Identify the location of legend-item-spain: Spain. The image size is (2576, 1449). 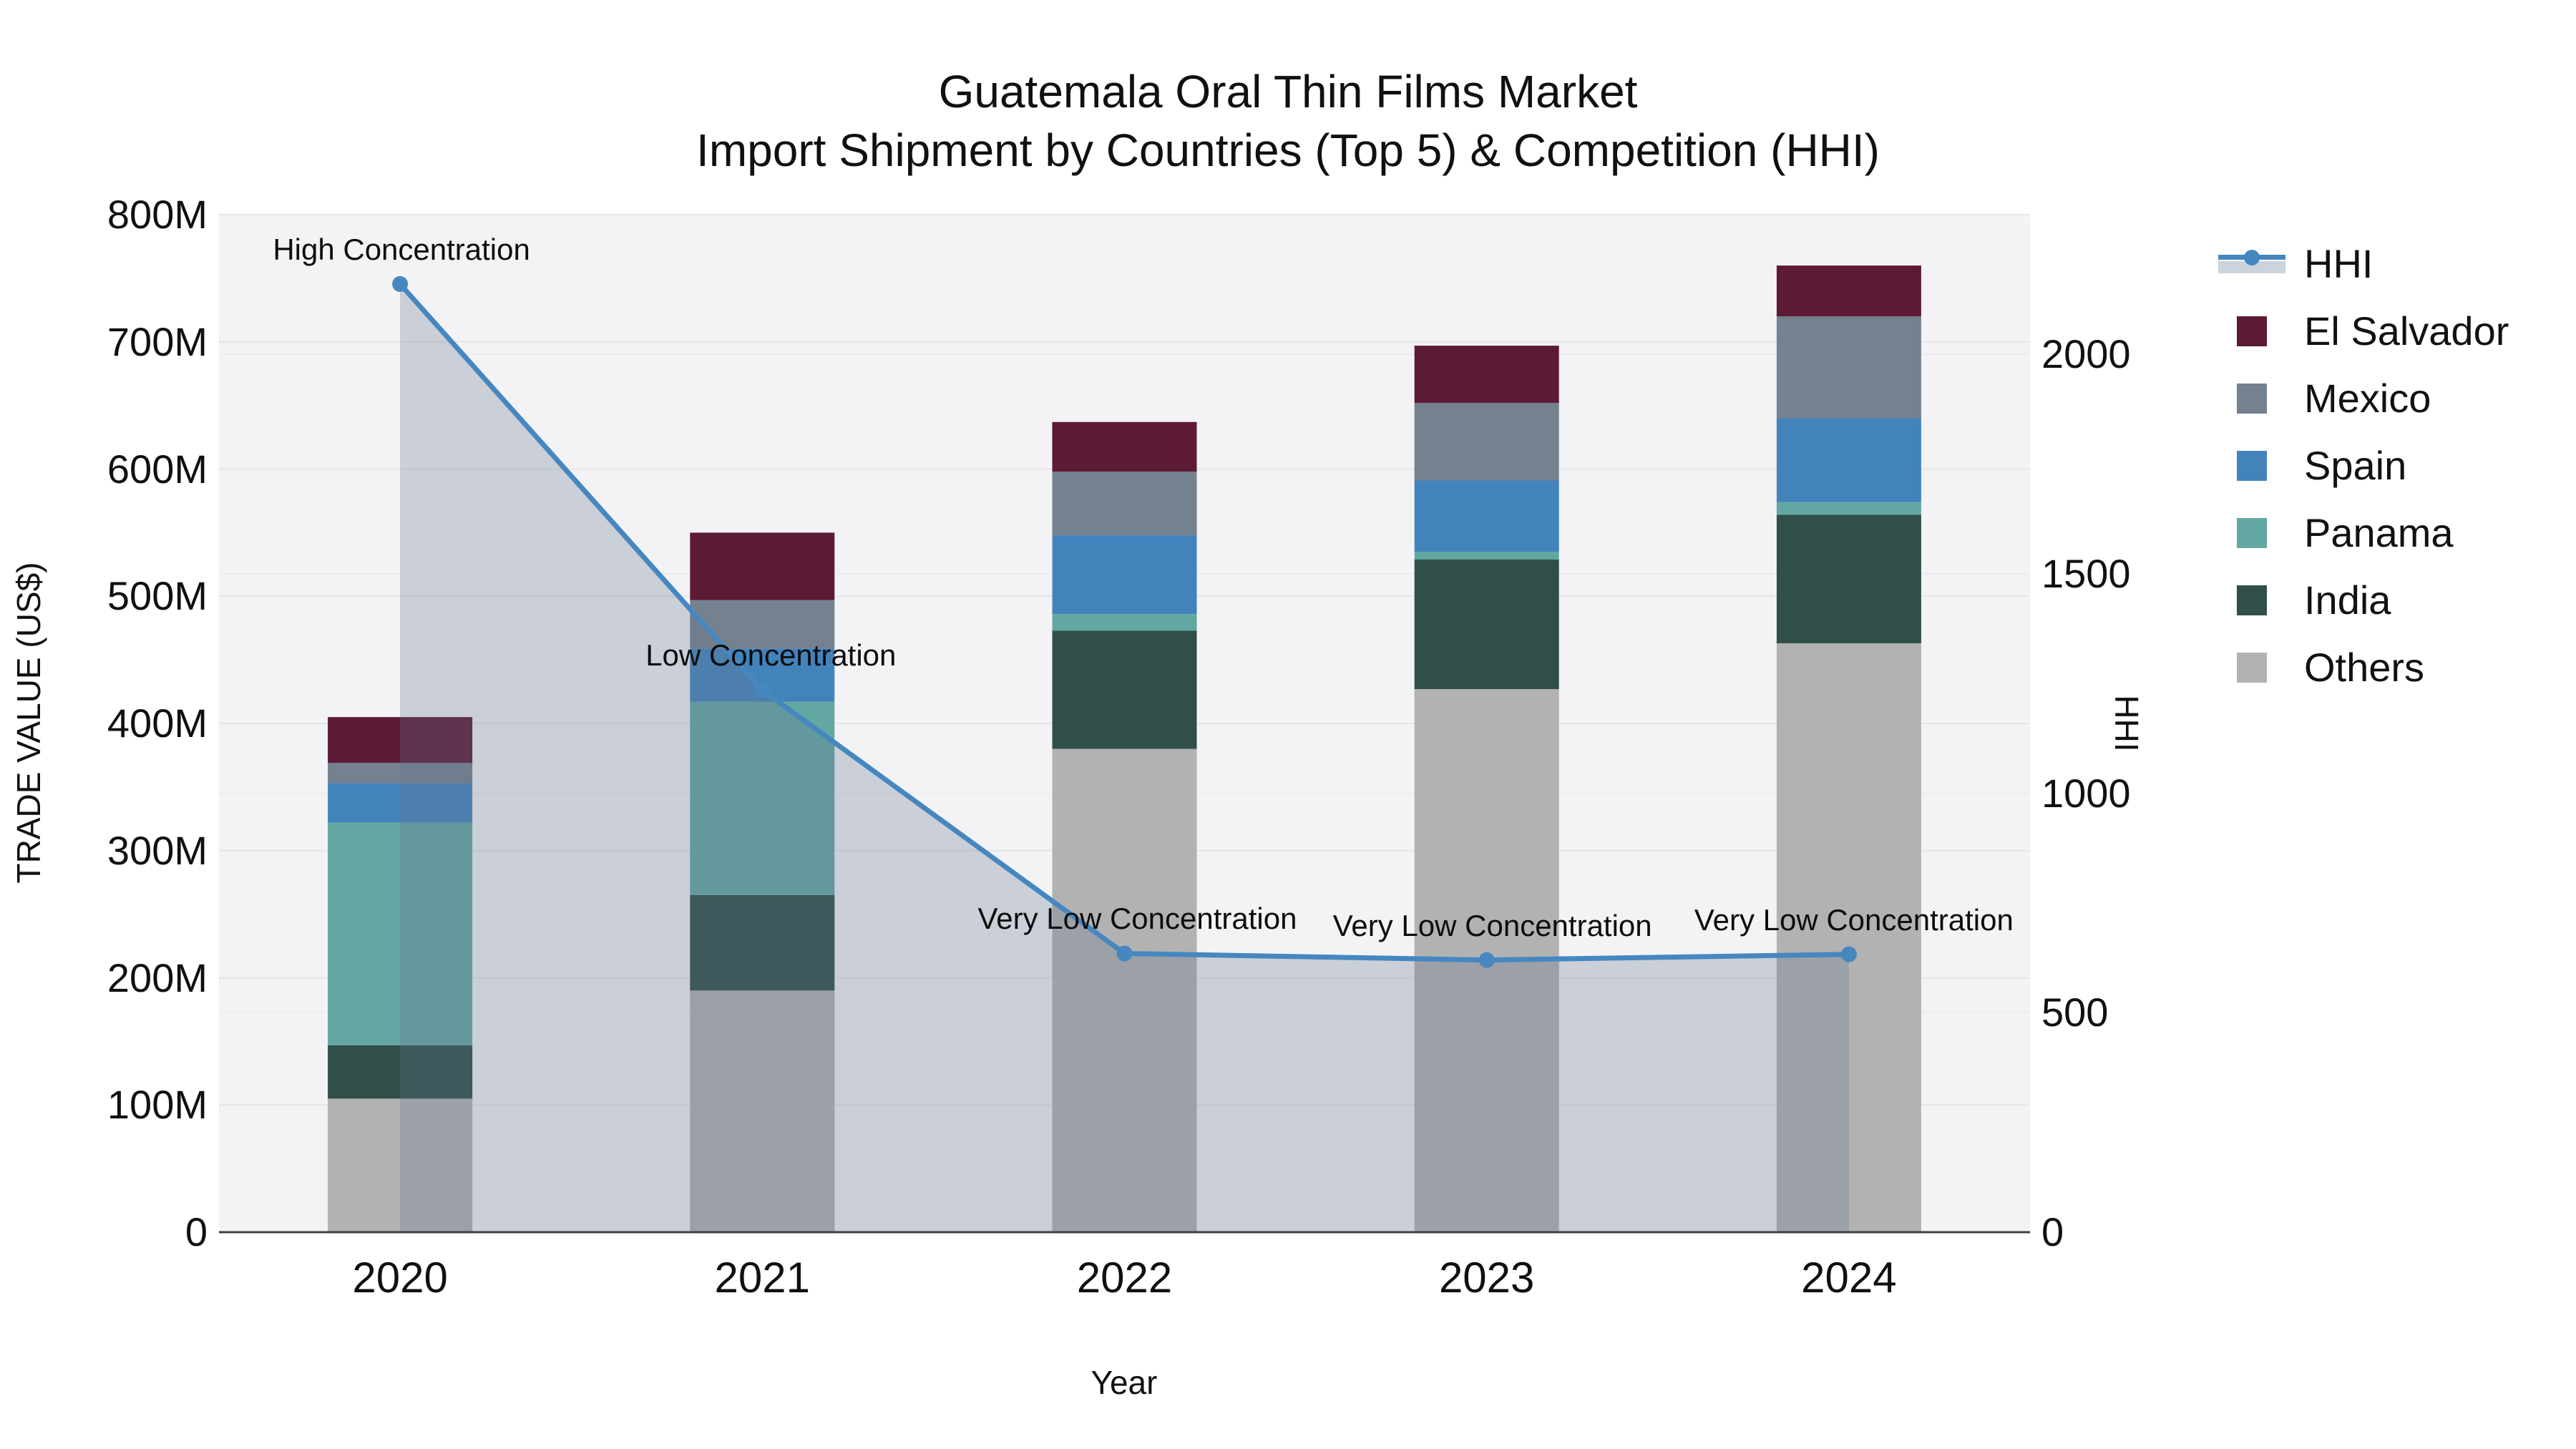
(2363, 465).